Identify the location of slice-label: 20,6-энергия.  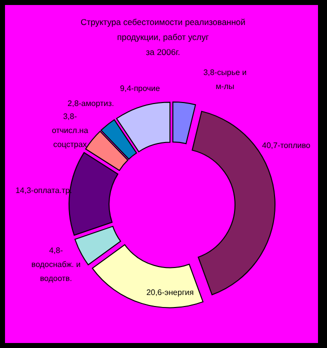
(170, 292).